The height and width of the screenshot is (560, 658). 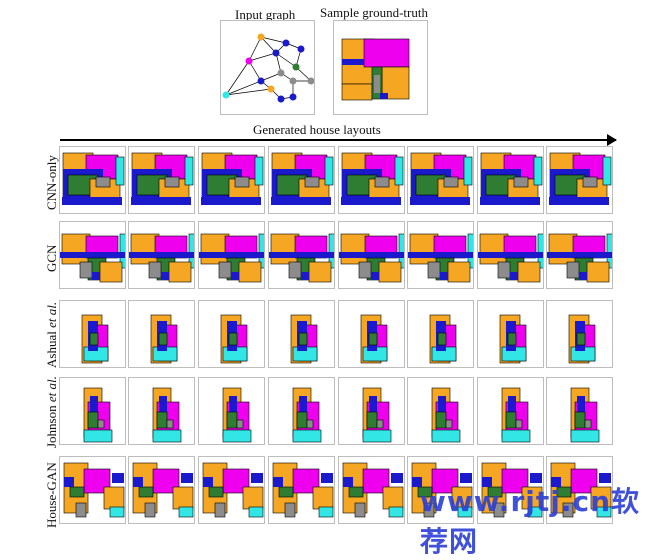 I want to click on input-graph-panel, so click(x=267, y=67).